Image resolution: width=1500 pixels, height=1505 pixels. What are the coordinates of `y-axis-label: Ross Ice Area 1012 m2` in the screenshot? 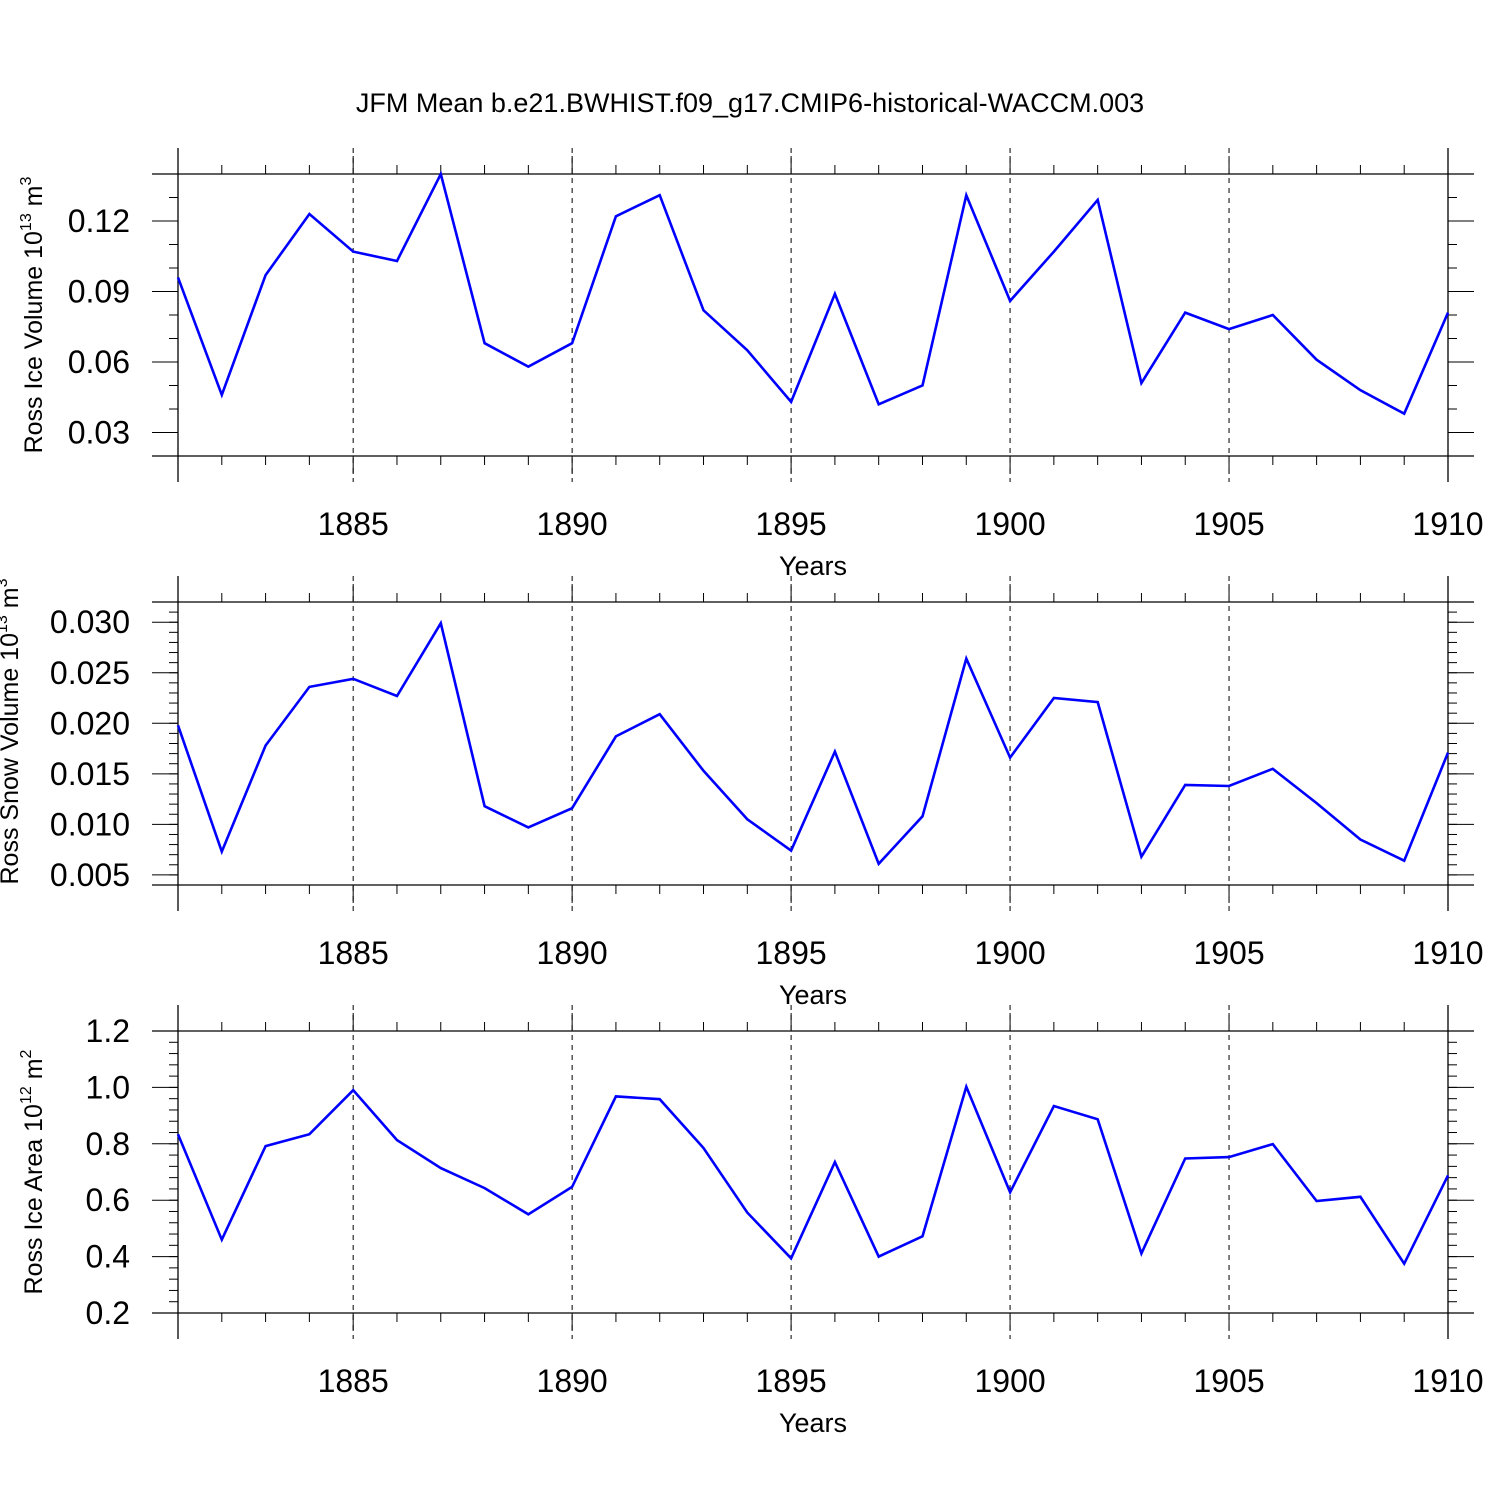 It's located at (33, 1171).